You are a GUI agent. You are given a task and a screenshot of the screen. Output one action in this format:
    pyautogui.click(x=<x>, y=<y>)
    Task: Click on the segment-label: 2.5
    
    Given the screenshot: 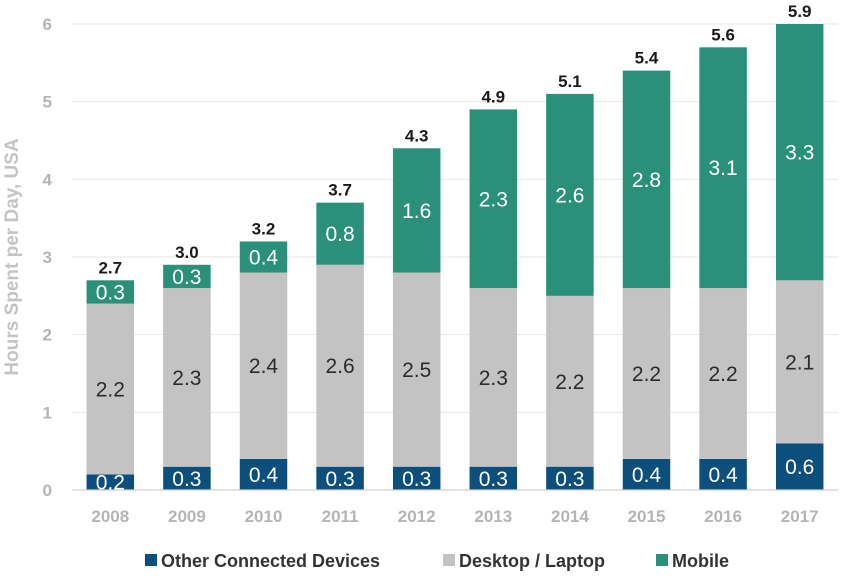 What is the action you would take?
    pyautogui.click(x=416, y=370)
    